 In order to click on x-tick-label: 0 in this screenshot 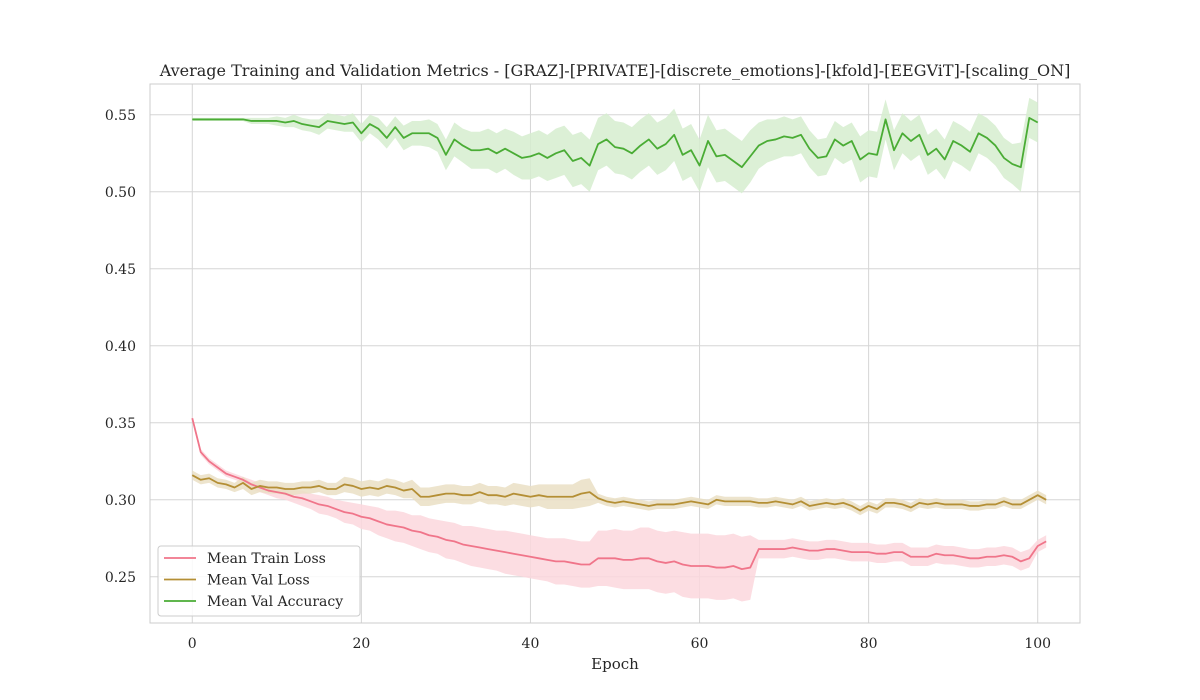, I will do `click(192, 644)`.